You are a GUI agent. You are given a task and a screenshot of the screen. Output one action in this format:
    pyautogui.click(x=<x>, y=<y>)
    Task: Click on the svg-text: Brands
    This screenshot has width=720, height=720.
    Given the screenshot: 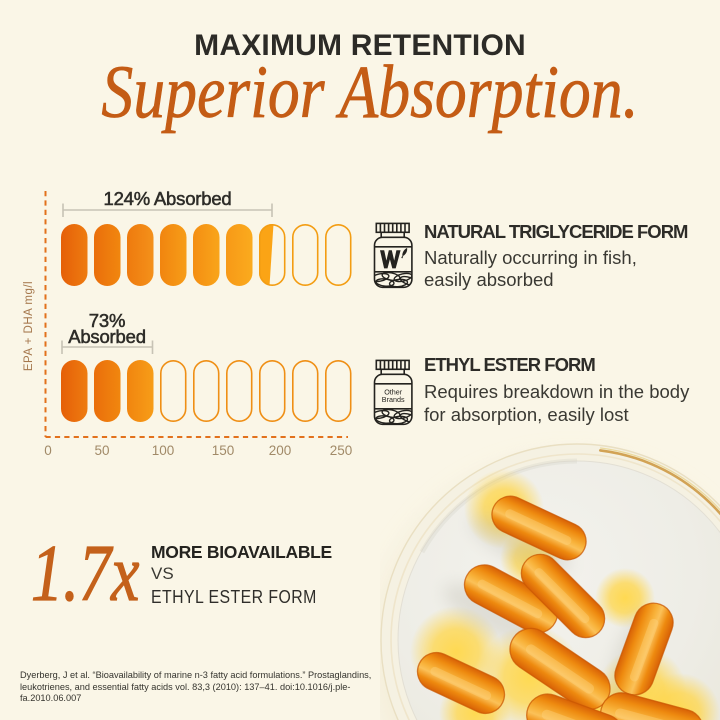 What is the action you would take?
    pyautogui.click(x=393, y=399)
    